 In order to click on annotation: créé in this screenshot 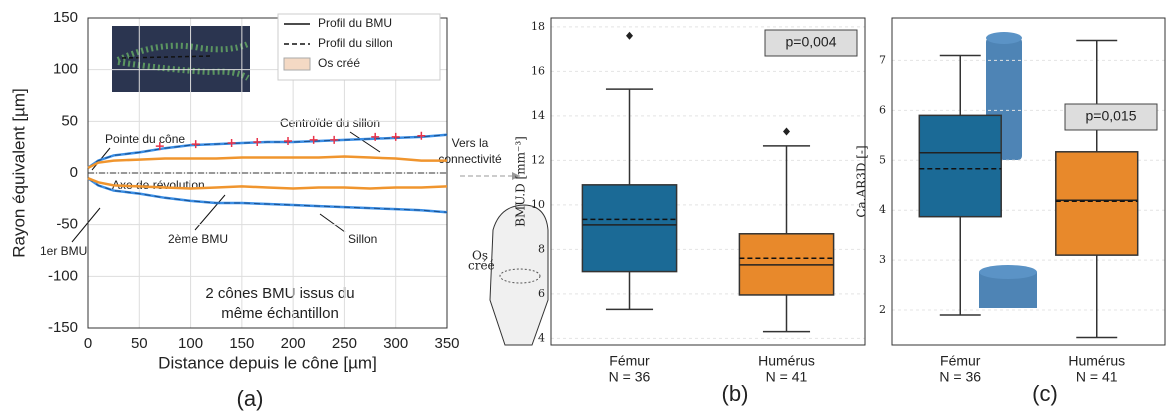, I will do `click(481, 266)`.